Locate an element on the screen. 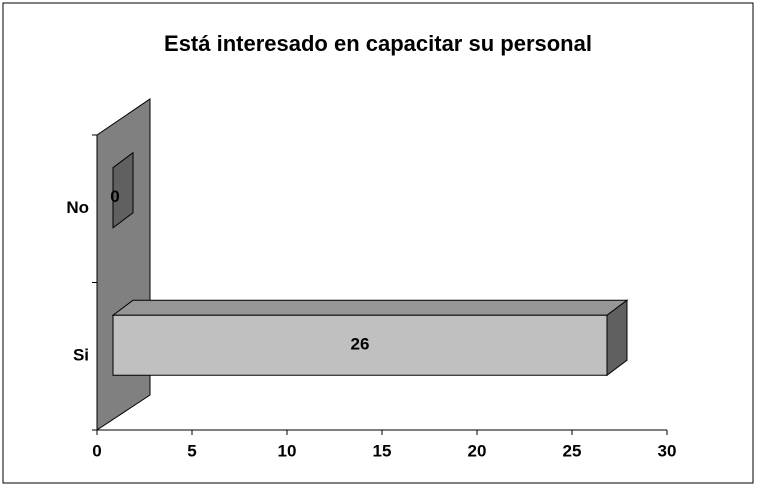 The image size is (757, 486). y-tick-label: No is located at coordinates (77, 207).